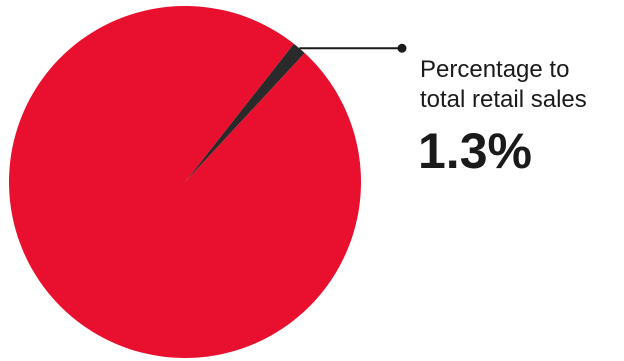 Image resolution: width=624 pixels, height=361 pixels. Describe the element at coordinates (353, 48) in the screenshot. I see `annotation-leader` at that location.